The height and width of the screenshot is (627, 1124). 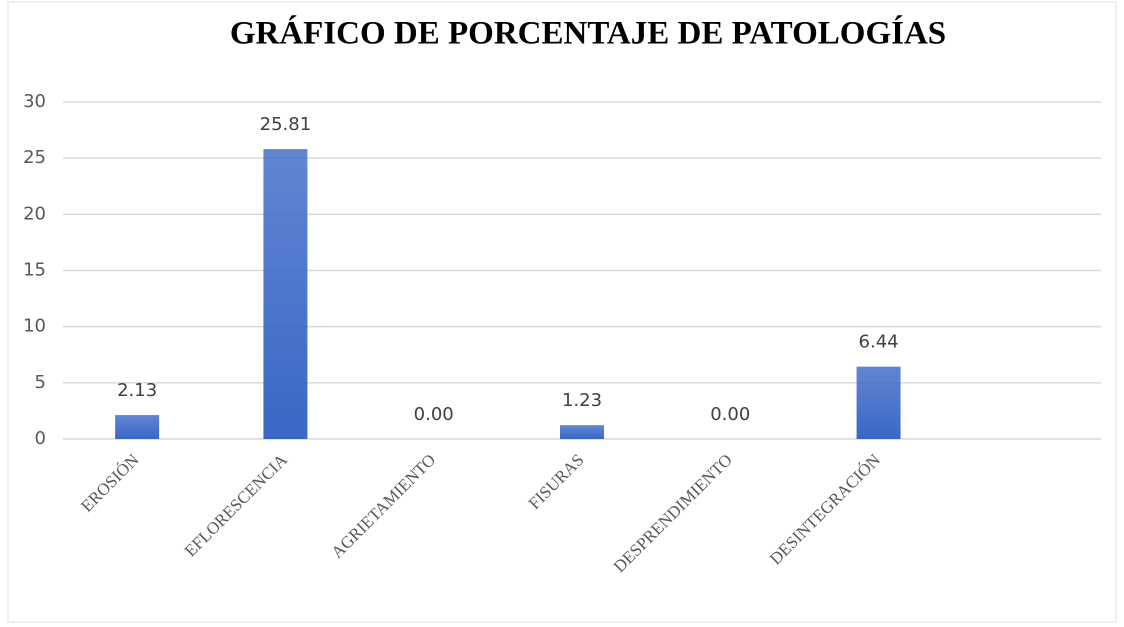 What do you see at coordinates (34, 213) in the screenshot?
I see `y-tick-label: 20` at bounding box center [34, 213].